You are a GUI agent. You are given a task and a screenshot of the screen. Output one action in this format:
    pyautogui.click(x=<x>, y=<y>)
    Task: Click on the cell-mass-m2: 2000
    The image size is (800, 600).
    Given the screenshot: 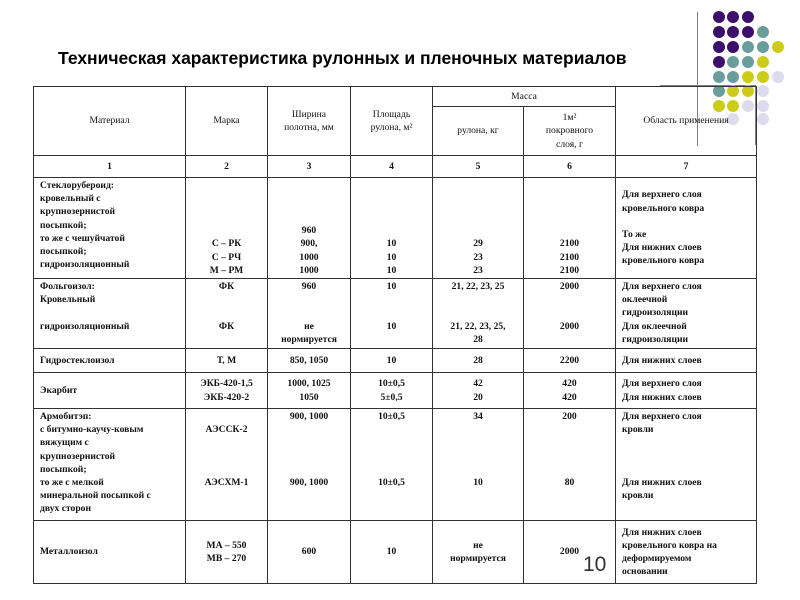 What is the action you would take?
    pyautogui.click(x=569, y=552)
    